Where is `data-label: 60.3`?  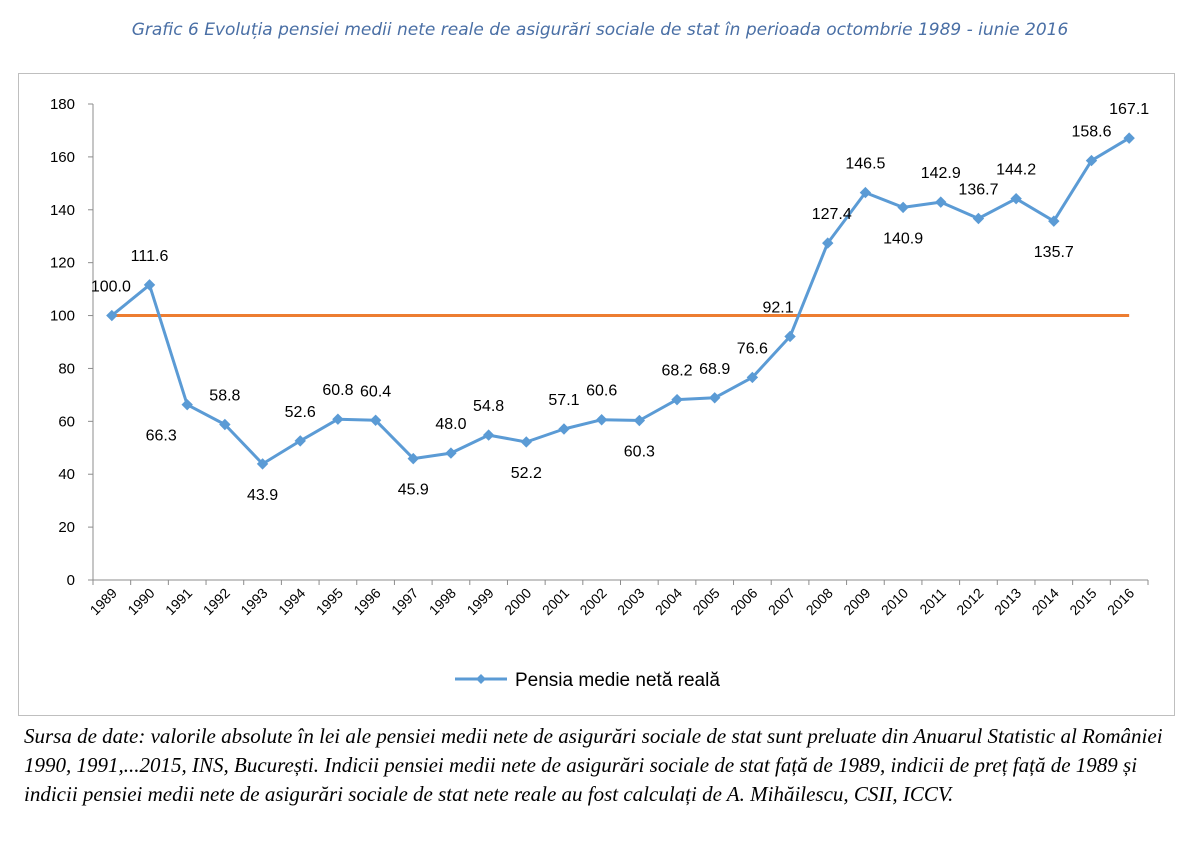 data-label: 60.3 is located at coordinates (639, 452).